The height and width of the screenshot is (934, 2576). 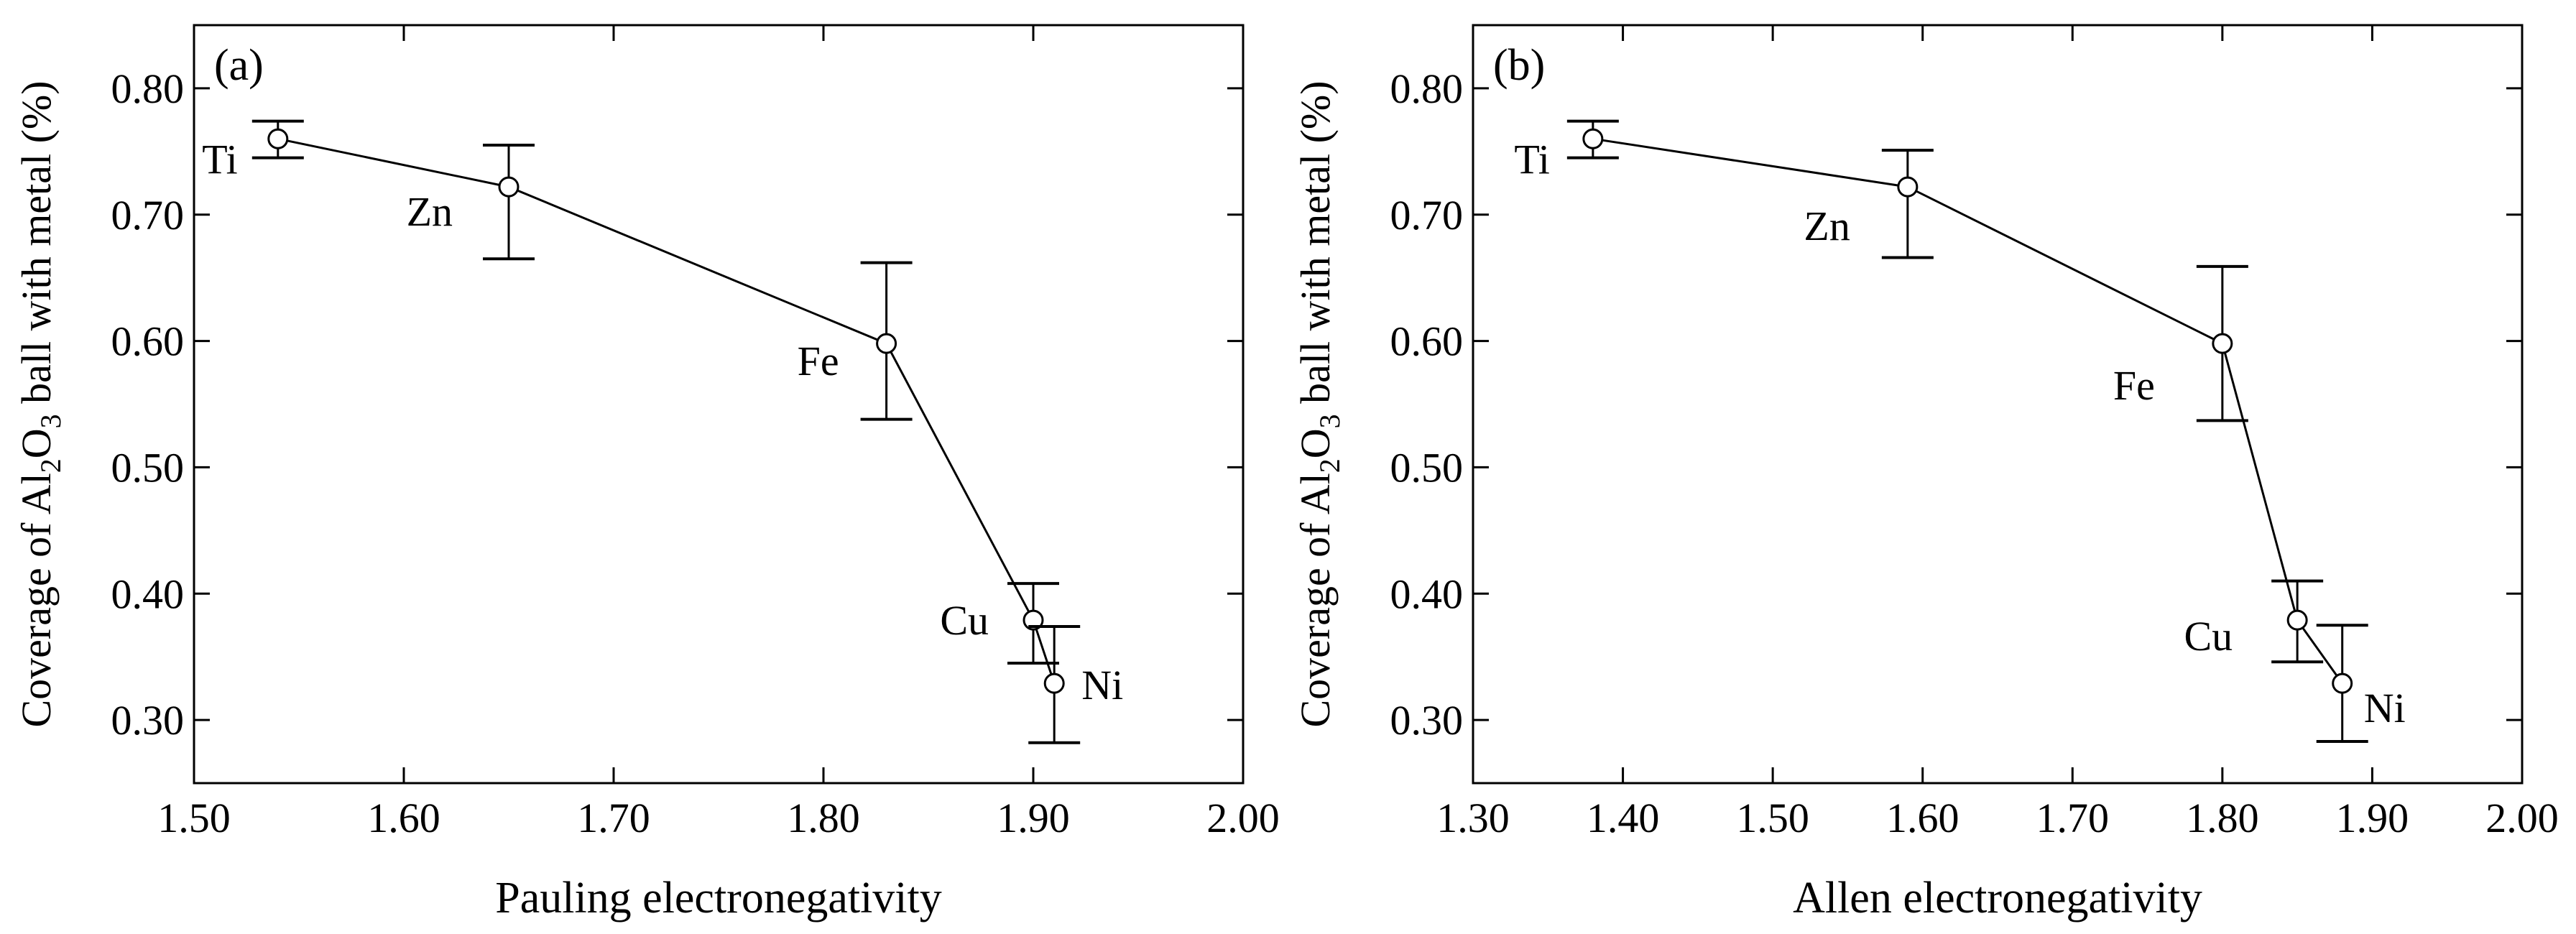 What do you see at coordinates (1473, 818) in the screenshot?
I see `x-tick-label: 1.30` at bounding box center [1473, 818].